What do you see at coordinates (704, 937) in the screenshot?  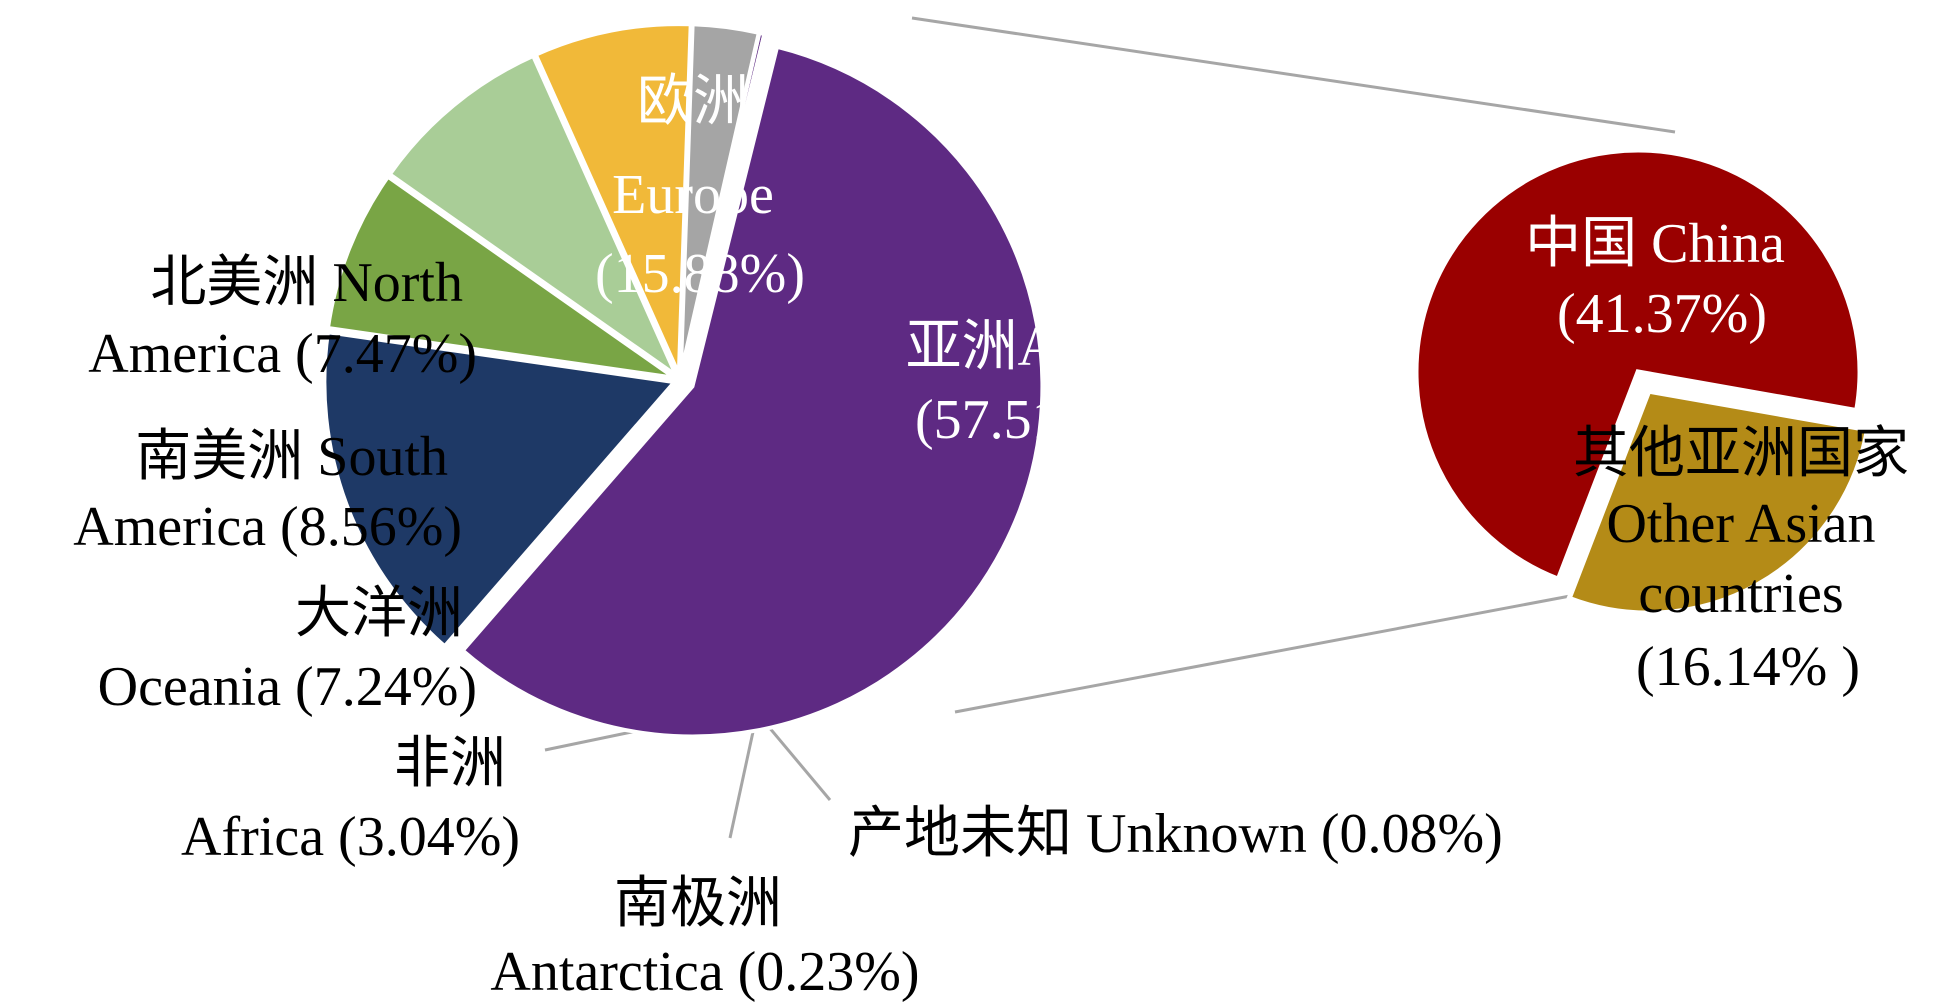 I see `label-antarctica: 南极洲 Antarctica (0.23%)` at bounding box center [704, 937].